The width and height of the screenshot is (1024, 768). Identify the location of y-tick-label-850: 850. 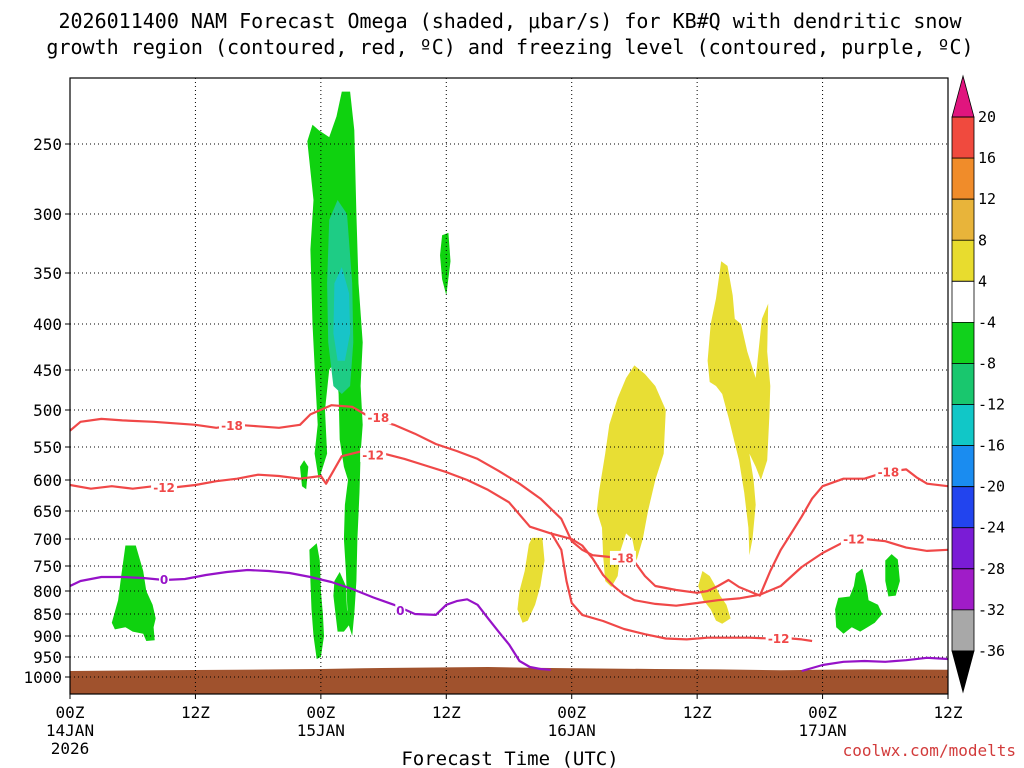
(47, 614).